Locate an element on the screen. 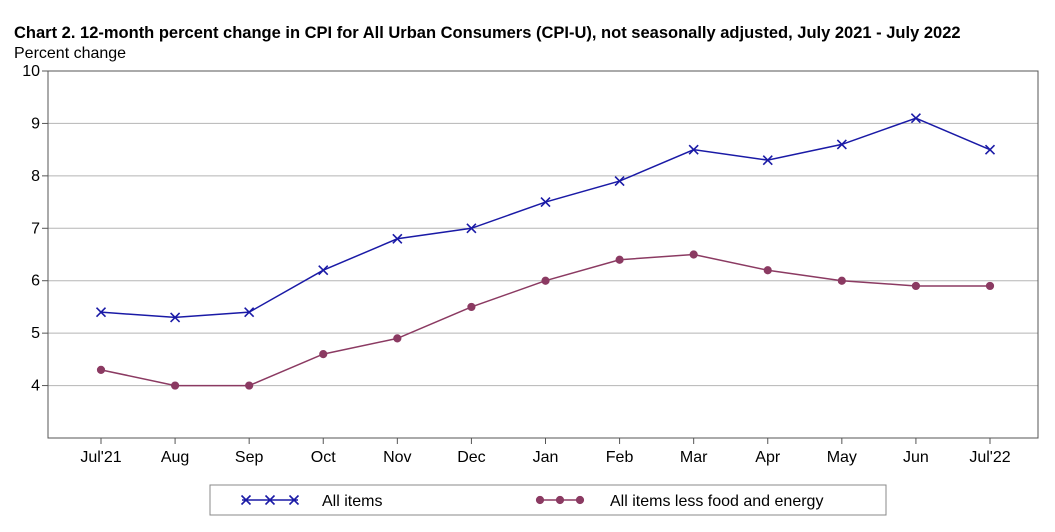 The height and width of the screenshot is (532, 1055). x-tick-label: Sep is located at coordinates (249, 457).